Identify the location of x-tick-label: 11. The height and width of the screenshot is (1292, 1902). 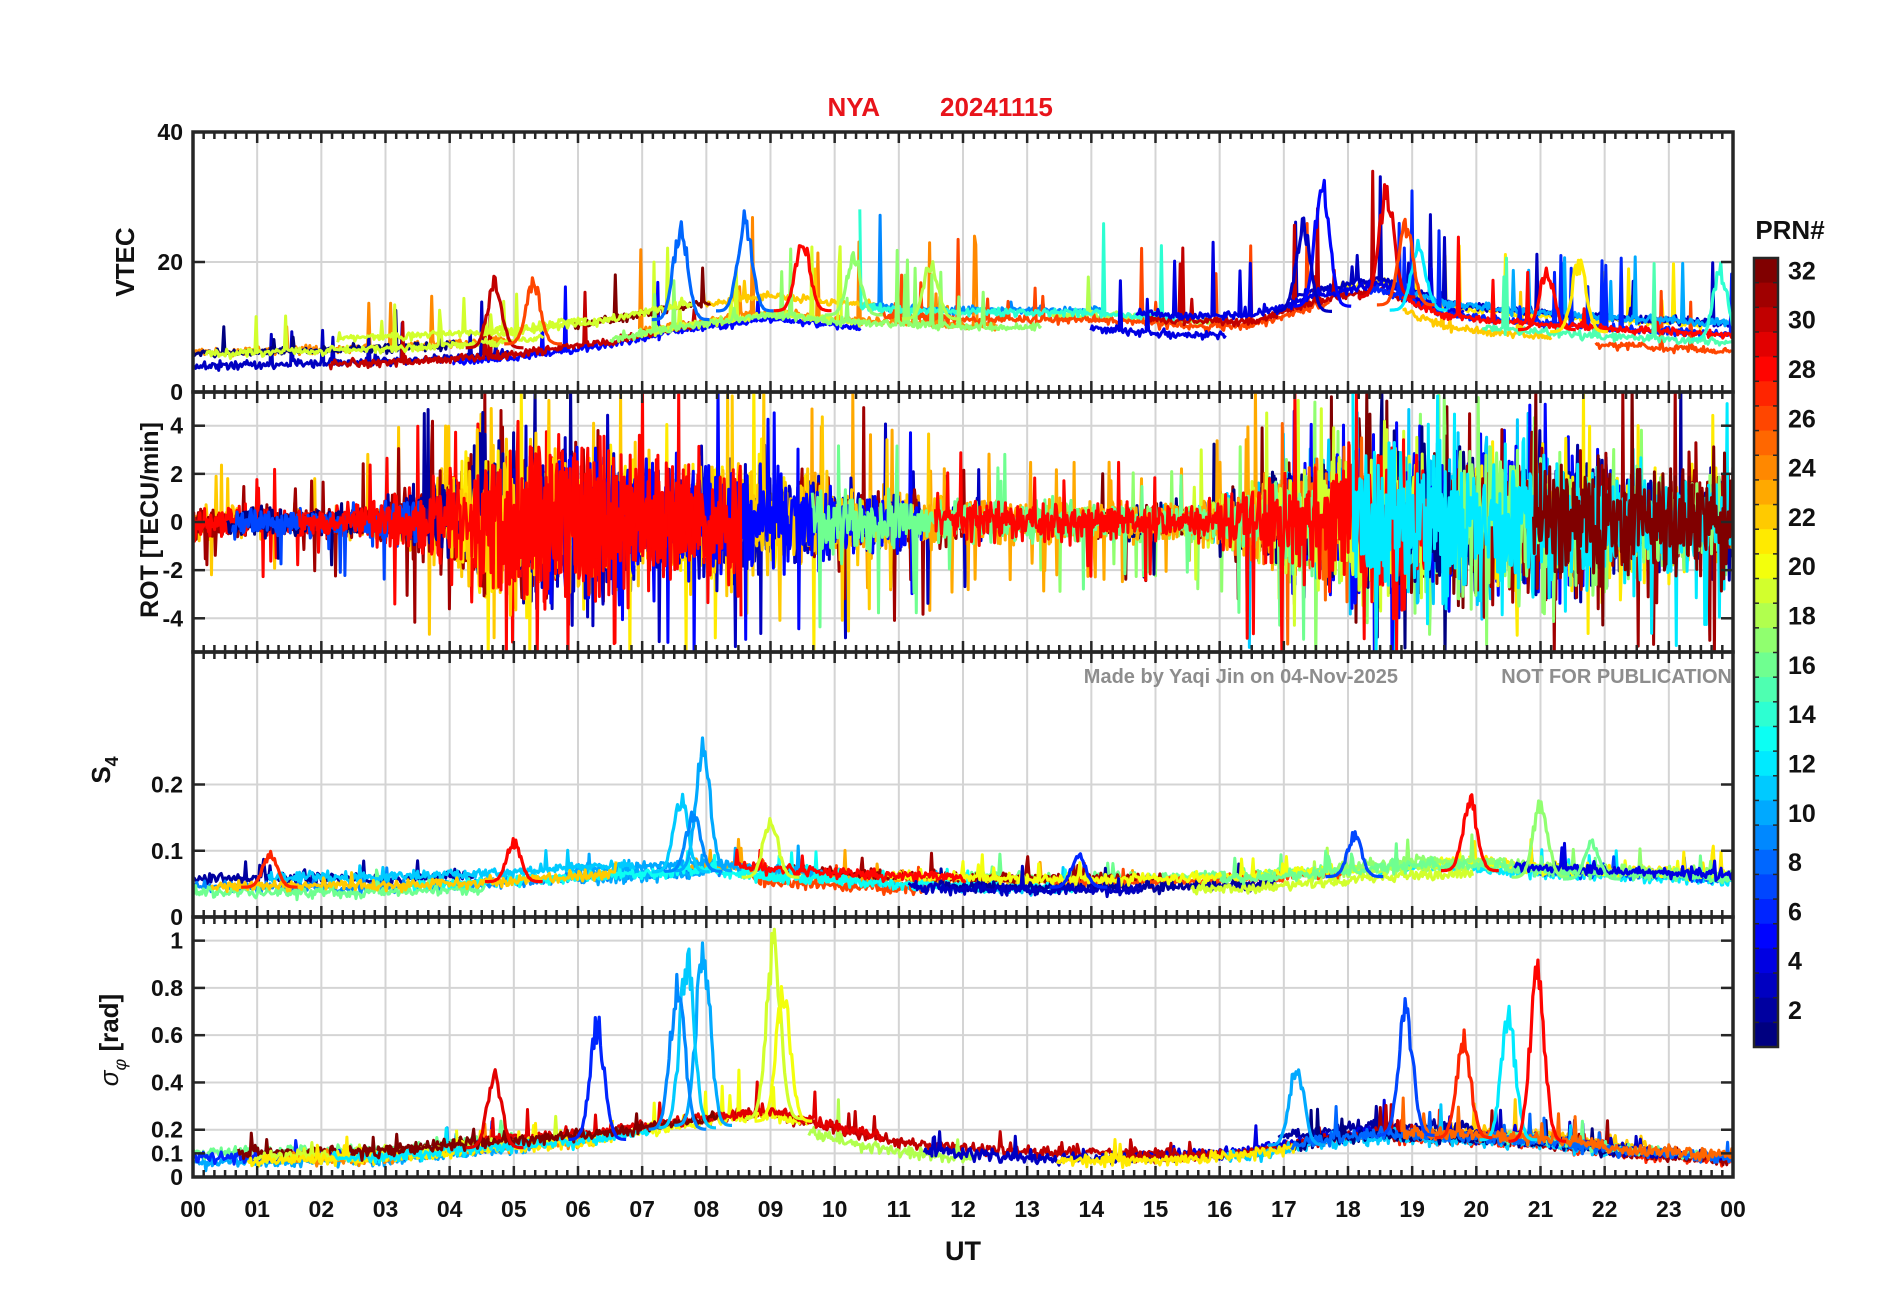
(899, 1209).